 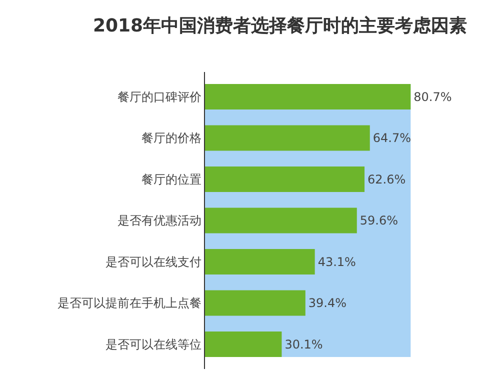 I want to click on chart-title: 2018年中国消费者选择餐厅时的主要考虑因素, so click(x=280, y=26).